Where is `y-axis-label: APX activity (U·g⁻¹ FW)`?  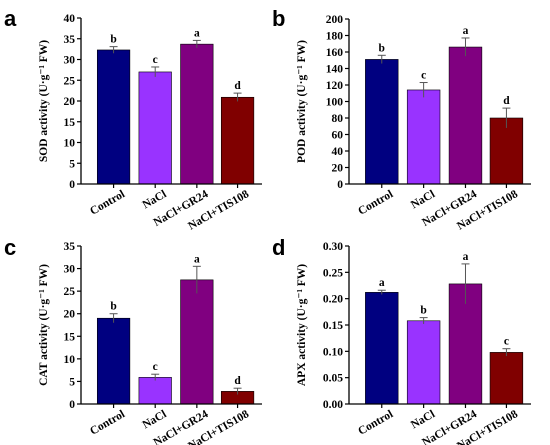 y-axis-label: APX activity (U·g⁻¹ FW) is located at coordinates (302, 325).